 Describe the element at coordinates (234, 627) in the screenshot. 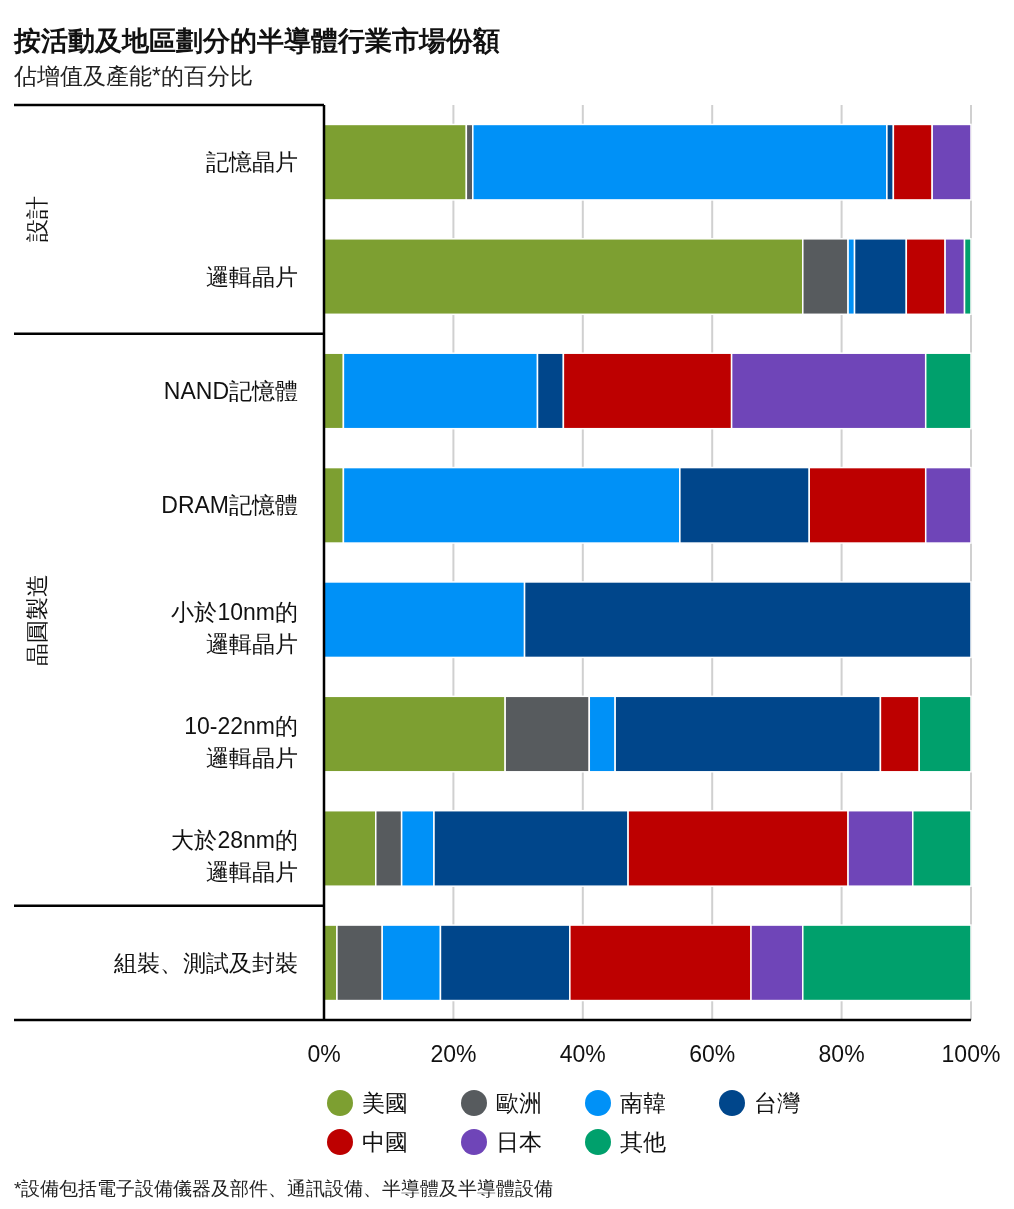

I see `y-tick-label: 小於10nm的邏輯晶片` at that location.